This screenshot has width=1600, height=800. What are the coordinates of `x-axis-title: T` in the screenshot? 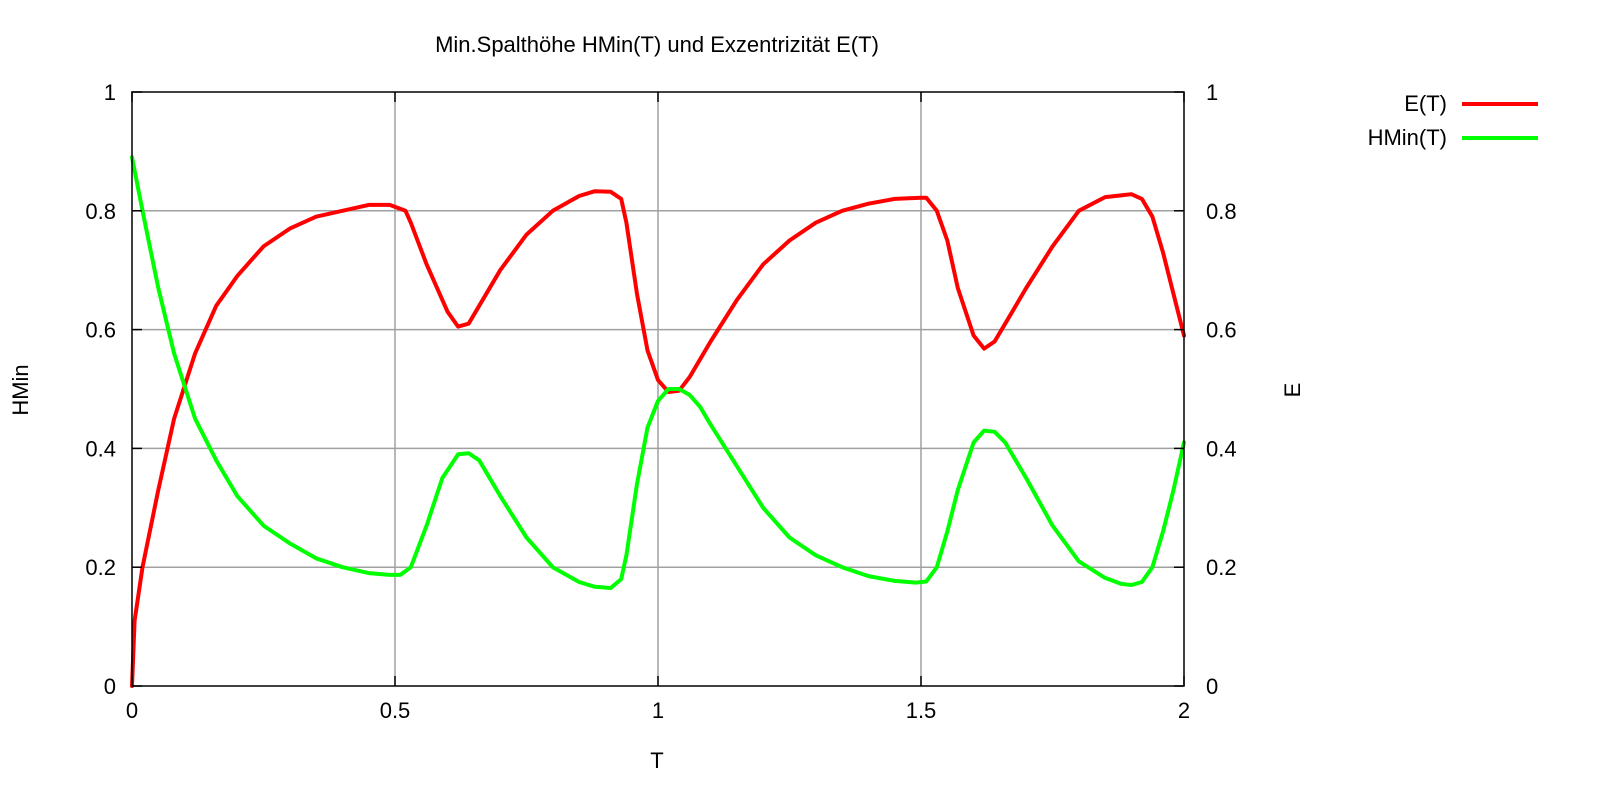 It's located at (656, 760).